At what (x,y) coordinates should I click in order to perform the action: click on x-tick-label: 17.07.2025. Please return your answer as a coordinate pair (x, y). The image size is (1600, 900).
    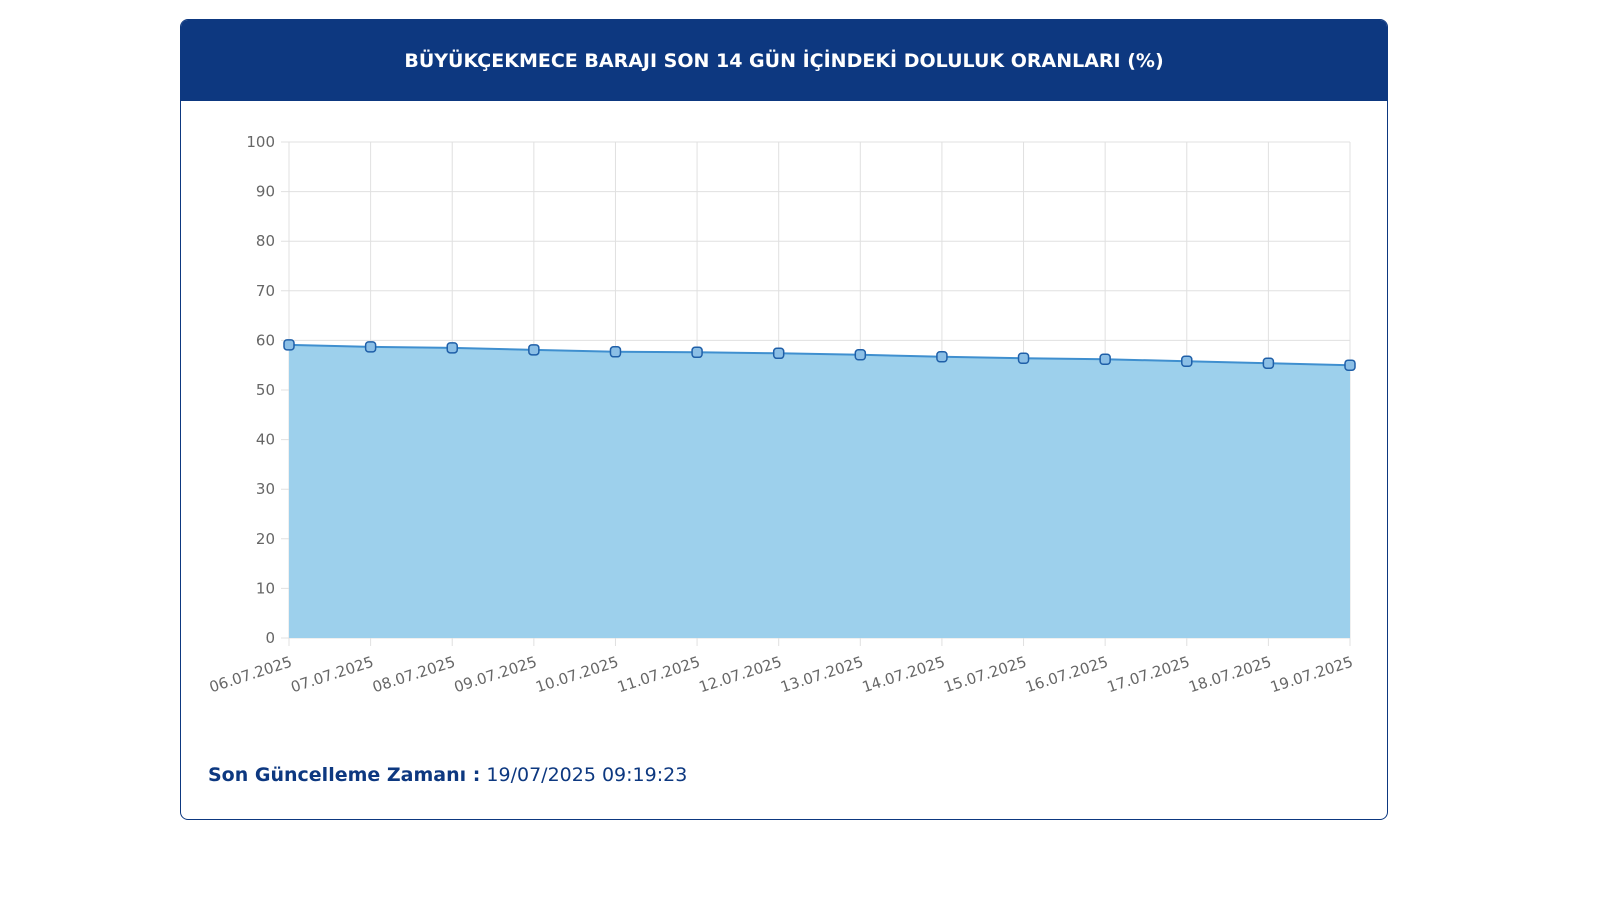
    Looking at the image, I should click on (1148, 675).